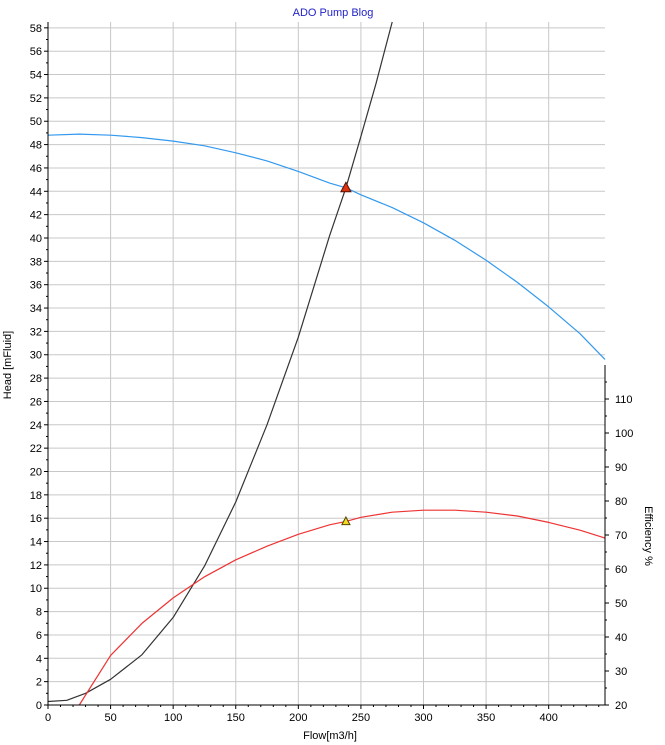 This screenshot has width=665, height=745. I want to click on y2-tick-label: 100, so click(624, 434).